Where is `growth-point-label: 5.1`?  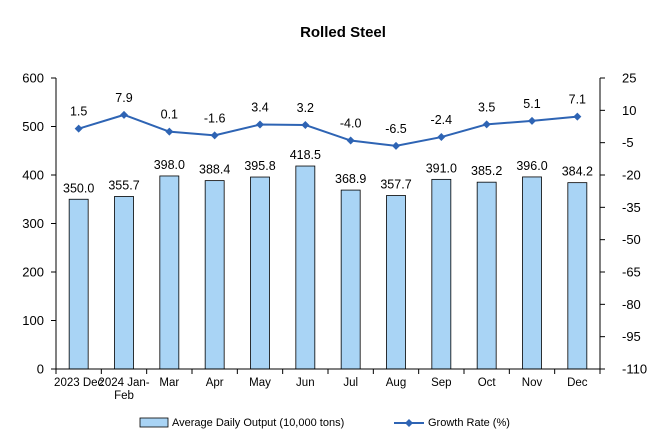
growth-point-label: 5.1 is located at coordinates (531, 104).